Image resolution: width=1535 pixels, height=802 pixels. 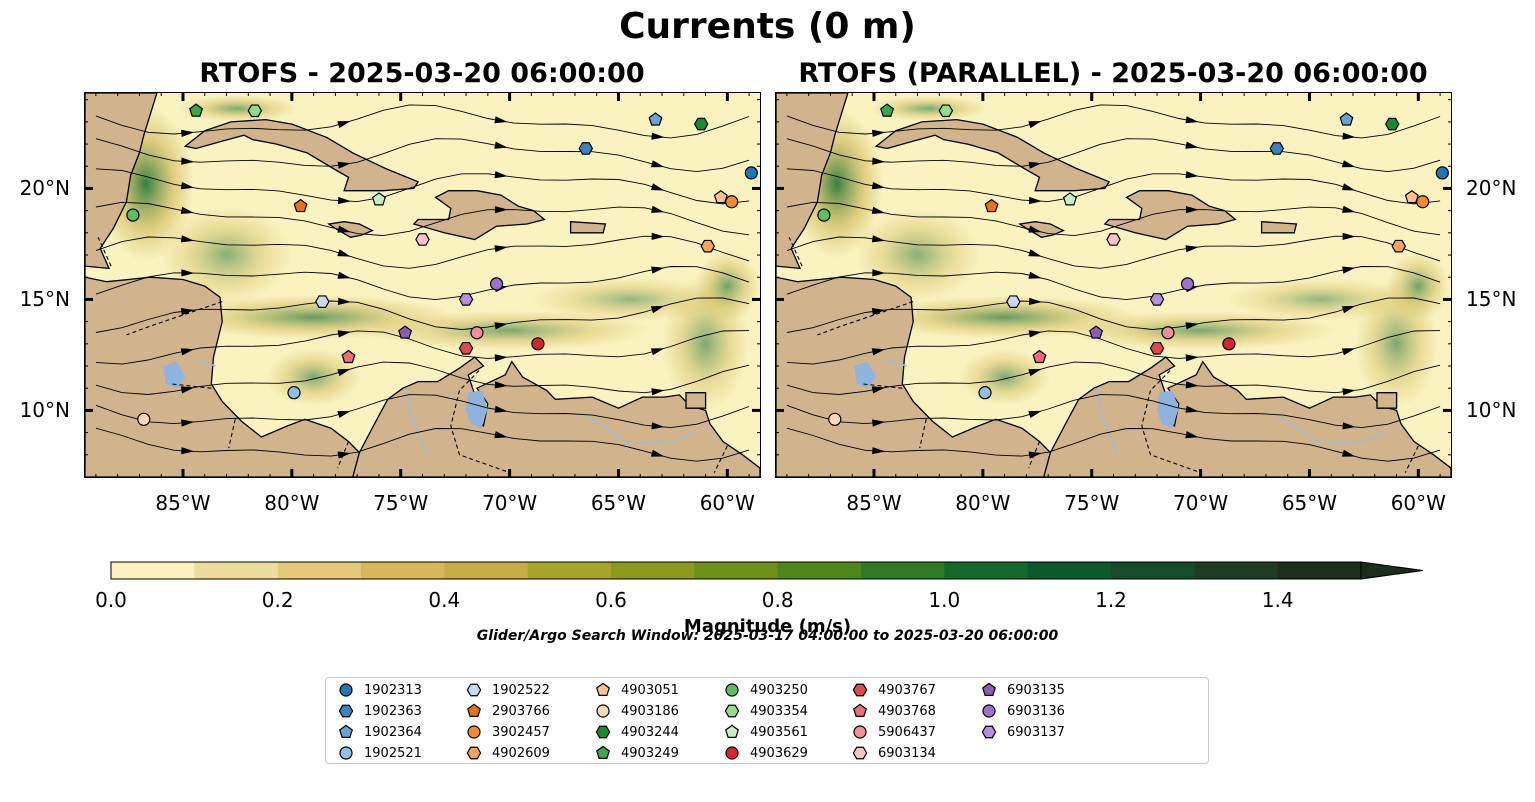 I want to click on circle-marker-shape, so click(x=732, y=753).